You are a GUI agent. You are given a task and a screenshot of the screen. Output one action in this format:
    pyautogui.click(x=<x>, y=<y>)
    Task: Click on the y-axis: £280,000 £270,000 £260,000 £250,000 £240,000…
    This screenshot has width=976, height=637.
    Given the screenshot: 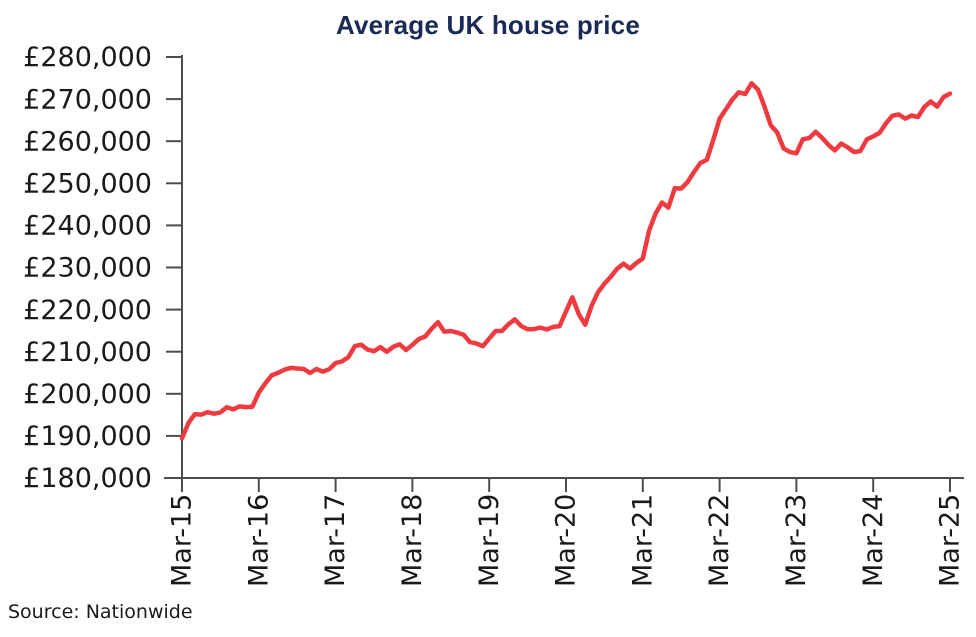 What is the action you would take?
    pyautogui.click(x=103, y=268)
    